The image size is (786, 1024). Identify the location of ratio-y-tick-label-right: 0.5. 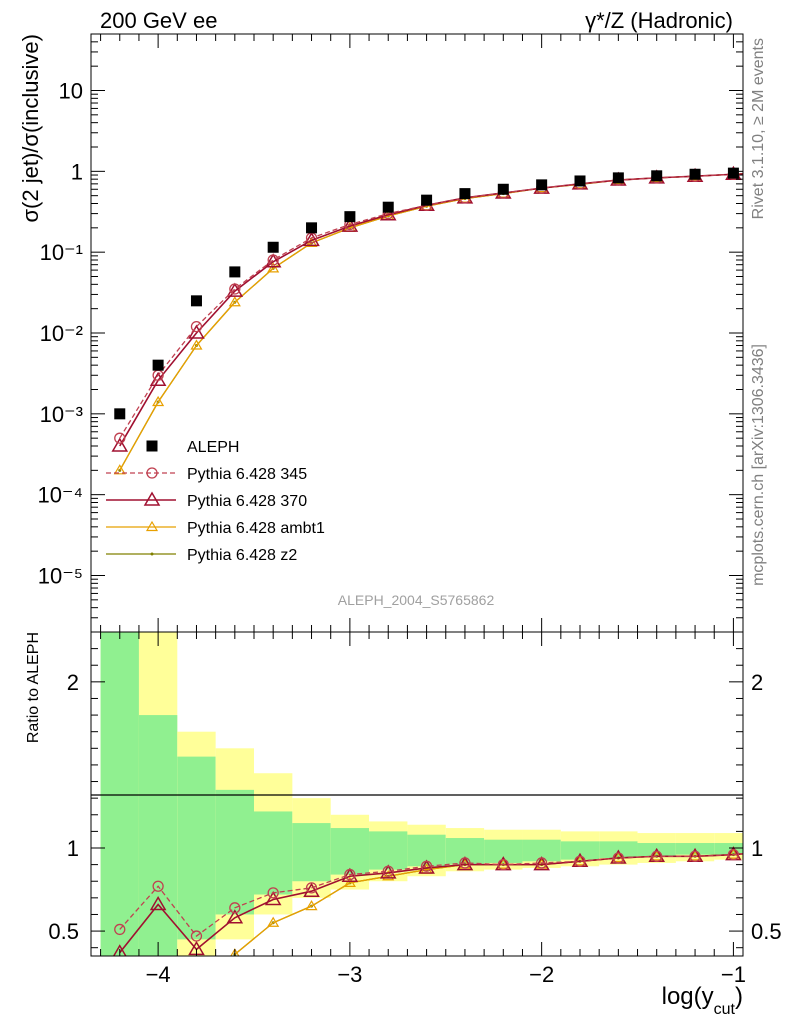
(766, 931).